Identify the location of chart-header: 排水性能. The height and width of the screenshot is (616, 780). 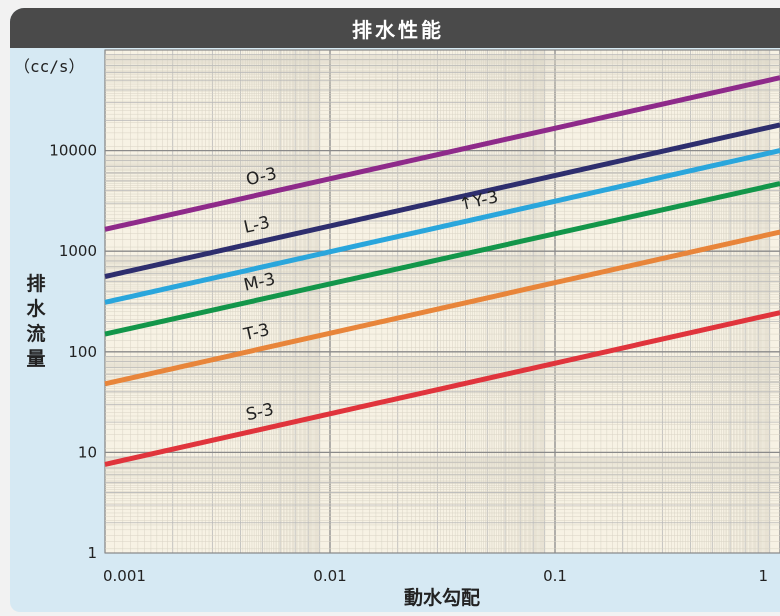
(395, 28).